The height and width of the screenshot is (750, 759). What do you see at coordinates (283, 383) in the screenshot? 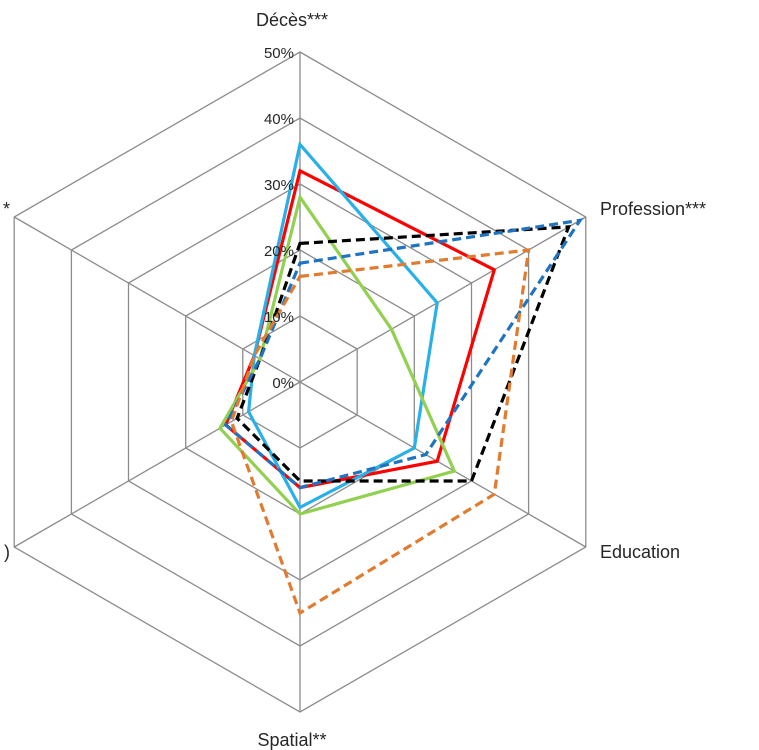
I see `tick-label: 0%` at bounding box center [283, 383].